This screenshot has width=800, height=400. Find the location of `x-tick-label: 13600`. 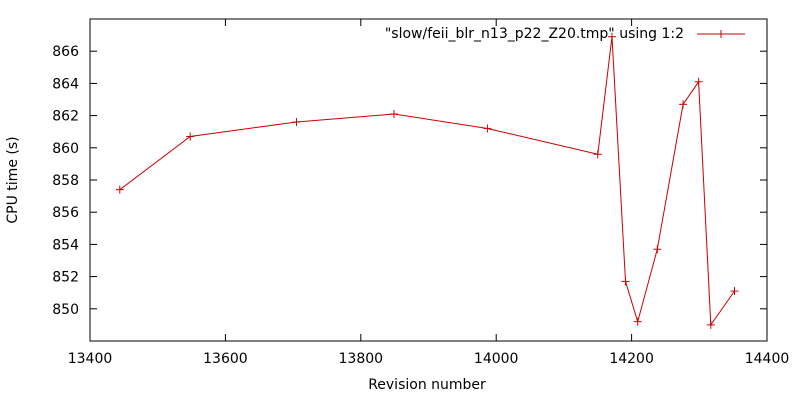

x-tick-label: 13600 is located at coordinates (225, 359).